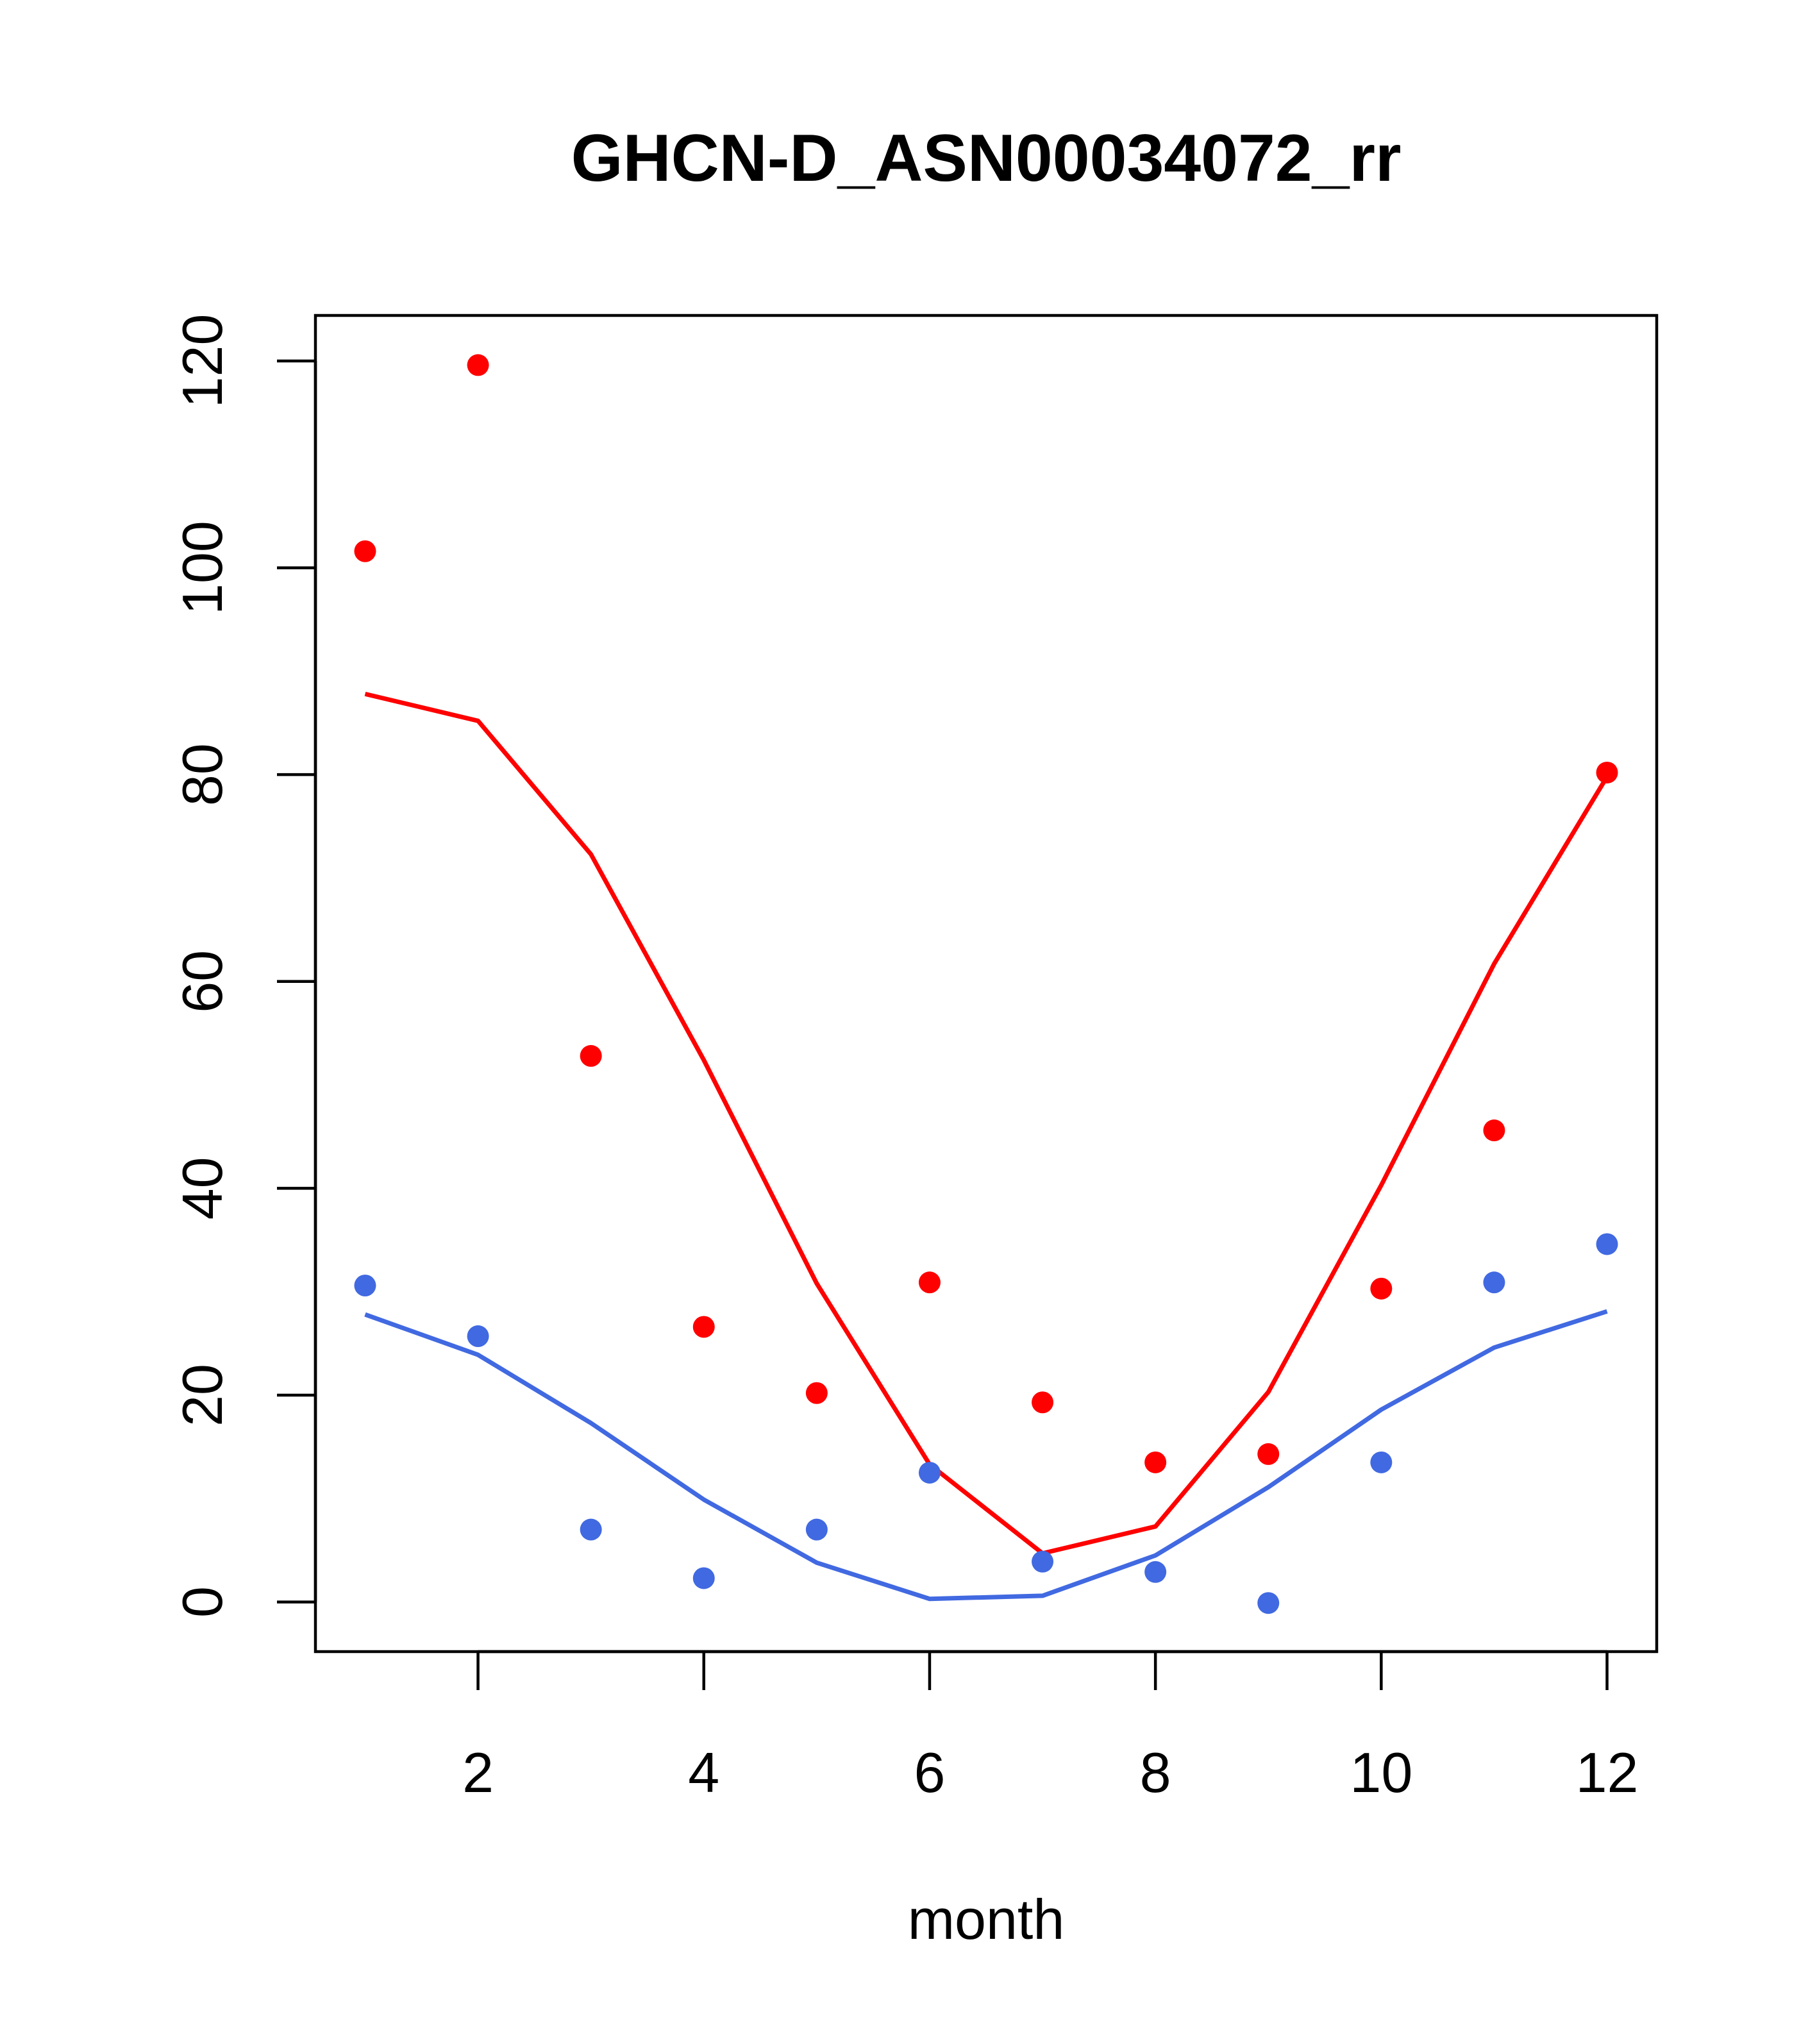 The image size is (1817, 2044). Describe the element at coordinates (202, 1602) in the screenshot. I see `y-tick-label-0: 0` at that location.